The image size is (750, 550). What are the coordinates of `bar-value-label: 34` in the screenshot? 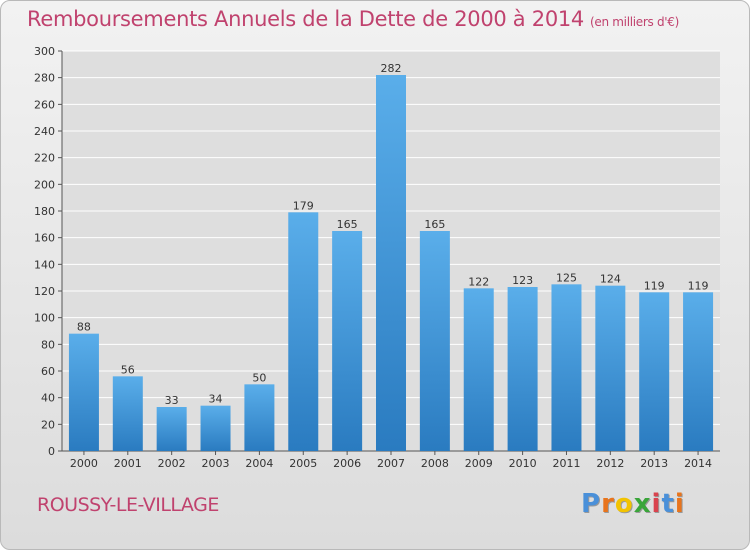 It's located at (216, 399).